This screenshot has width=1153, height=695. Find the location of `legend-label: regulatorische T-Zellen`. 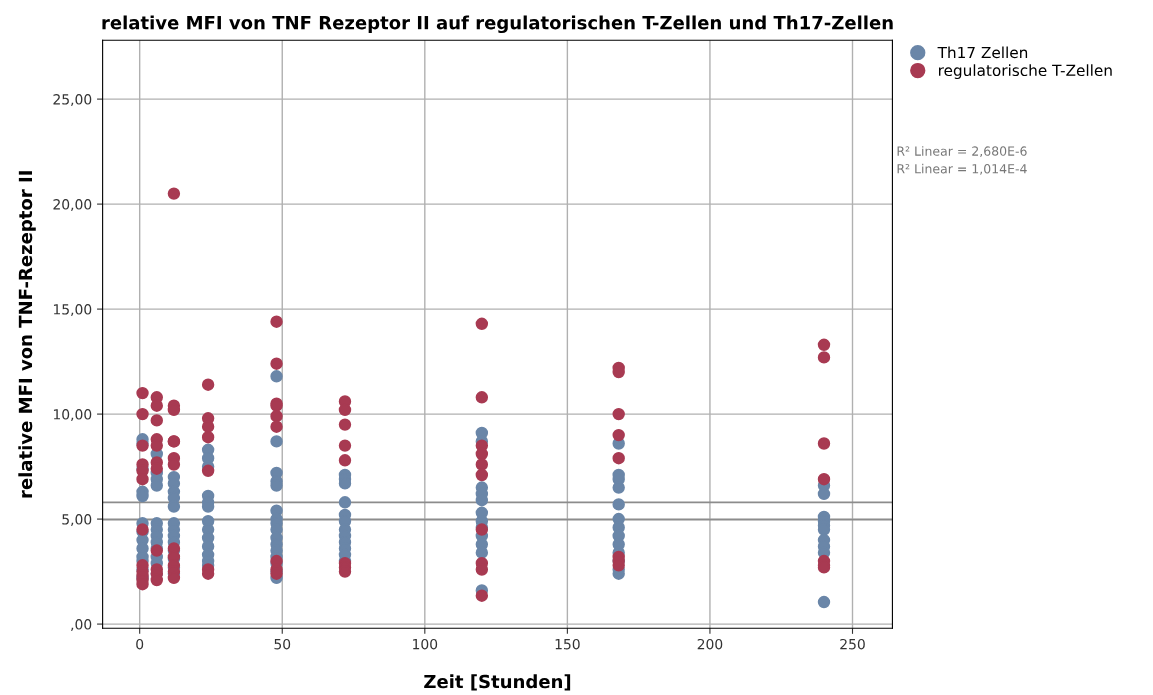

legend-label: regulatorische T-Zellen is located at coordinates (1025, 72).